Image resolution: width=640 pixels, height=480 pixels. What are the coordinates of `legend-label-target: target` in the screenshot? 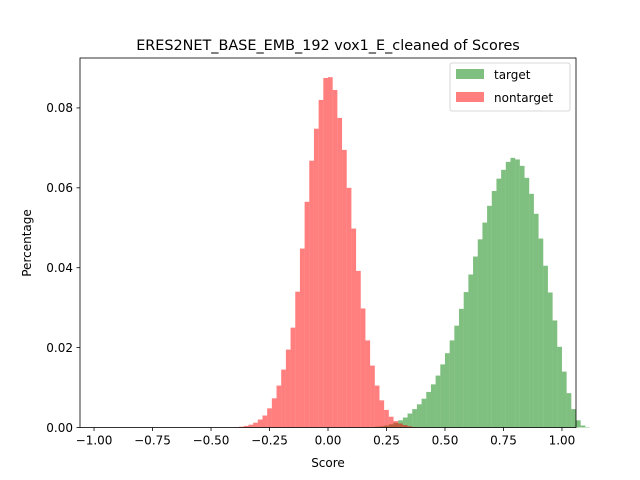 It's located at (512, 75).